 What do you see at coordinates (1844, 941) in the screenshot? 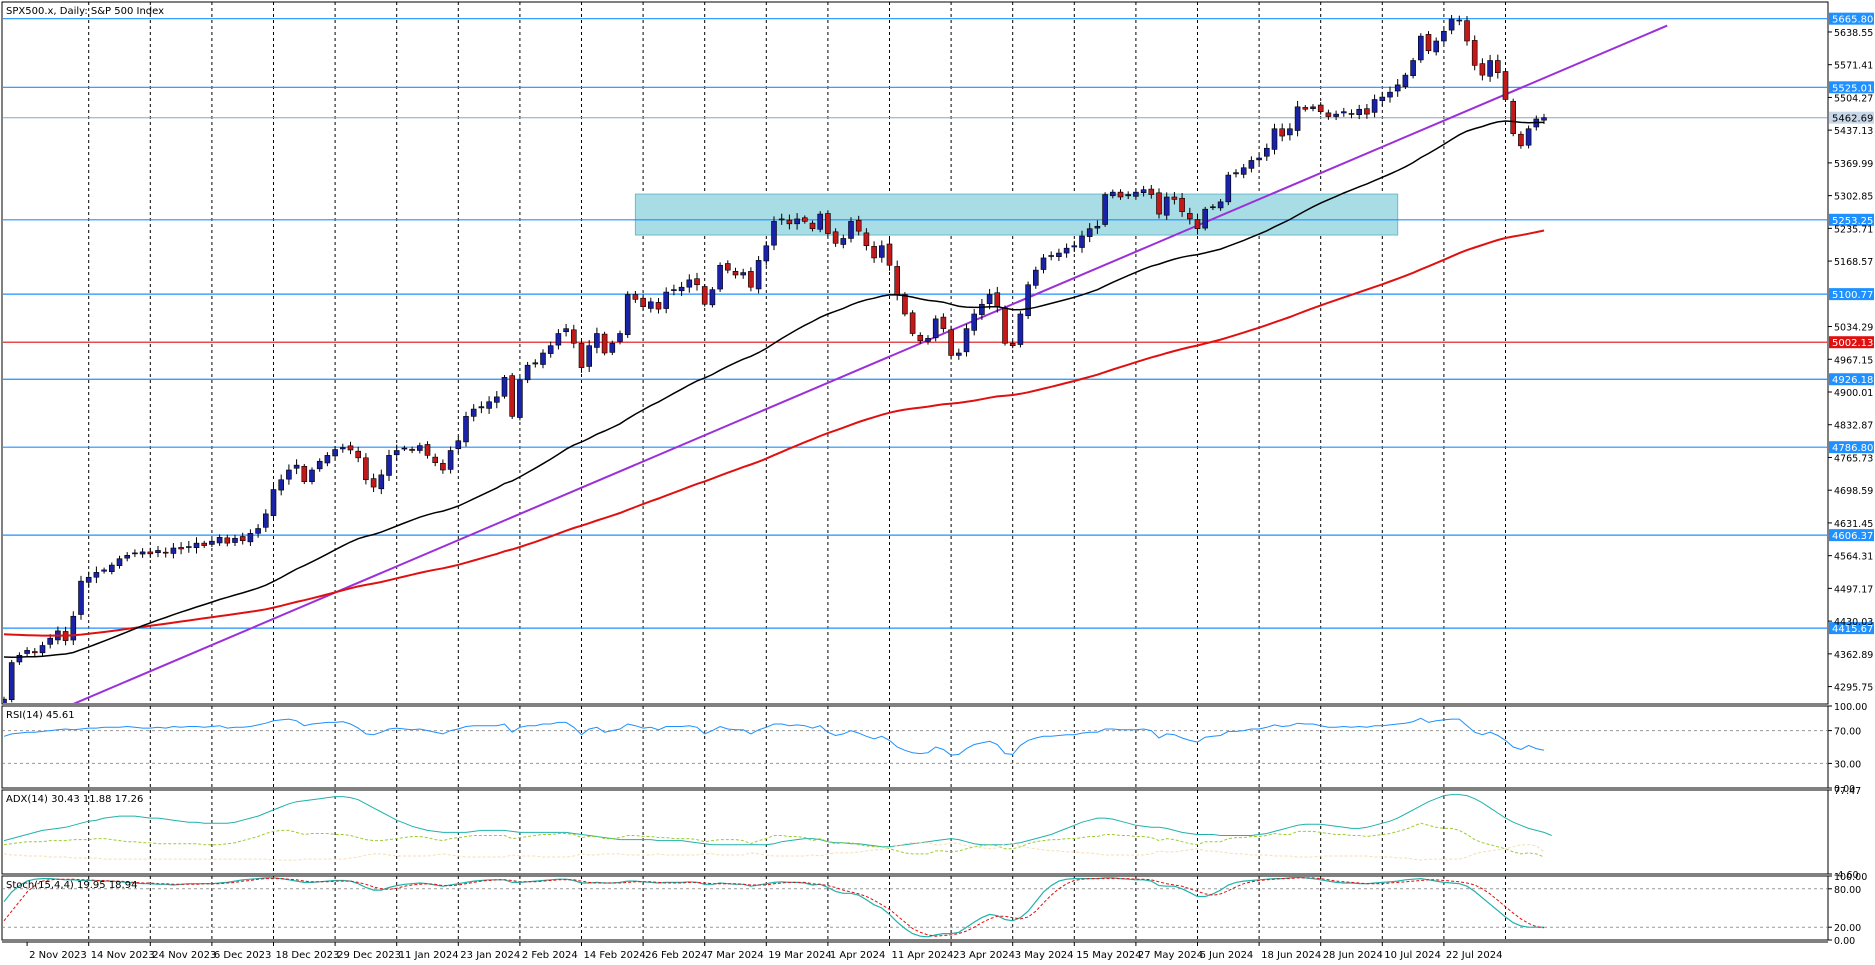
I see `y-tick-label: 0.00` at bounding box center [1844, 941].